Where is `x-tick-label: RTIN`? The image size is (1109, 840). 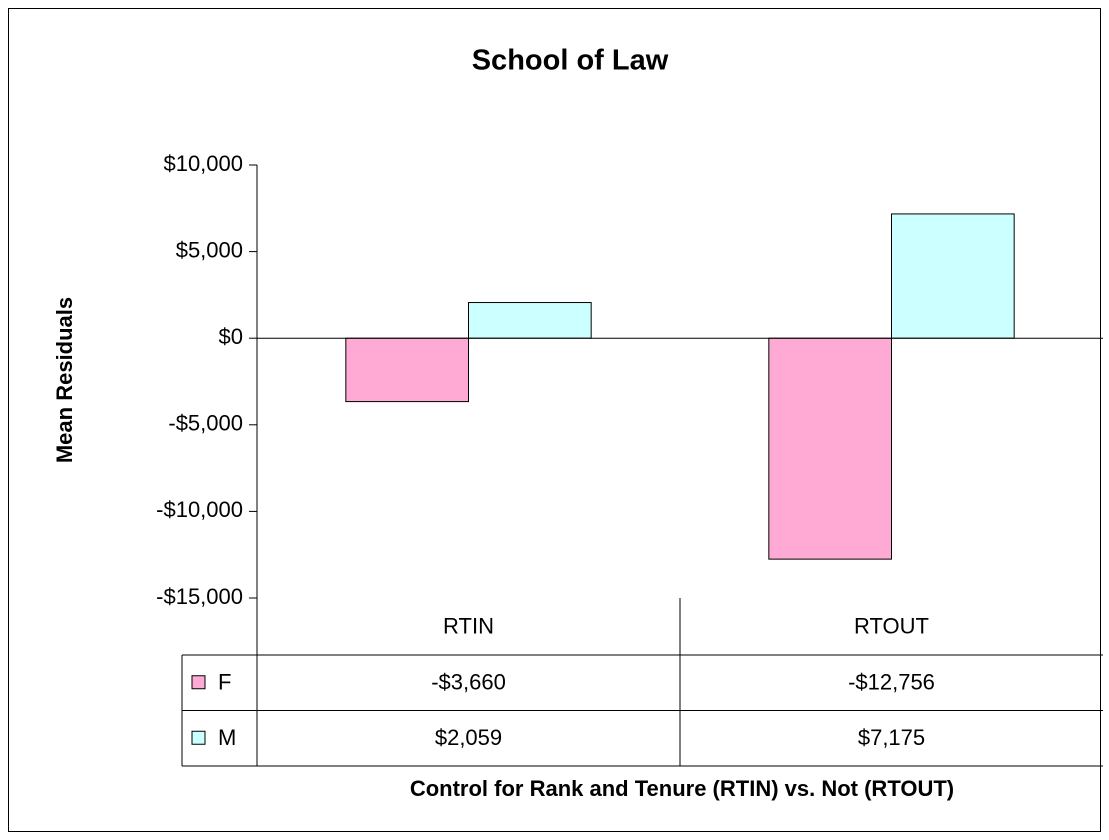 x-tick-label: RTIN is located at coordinates (468, 625).